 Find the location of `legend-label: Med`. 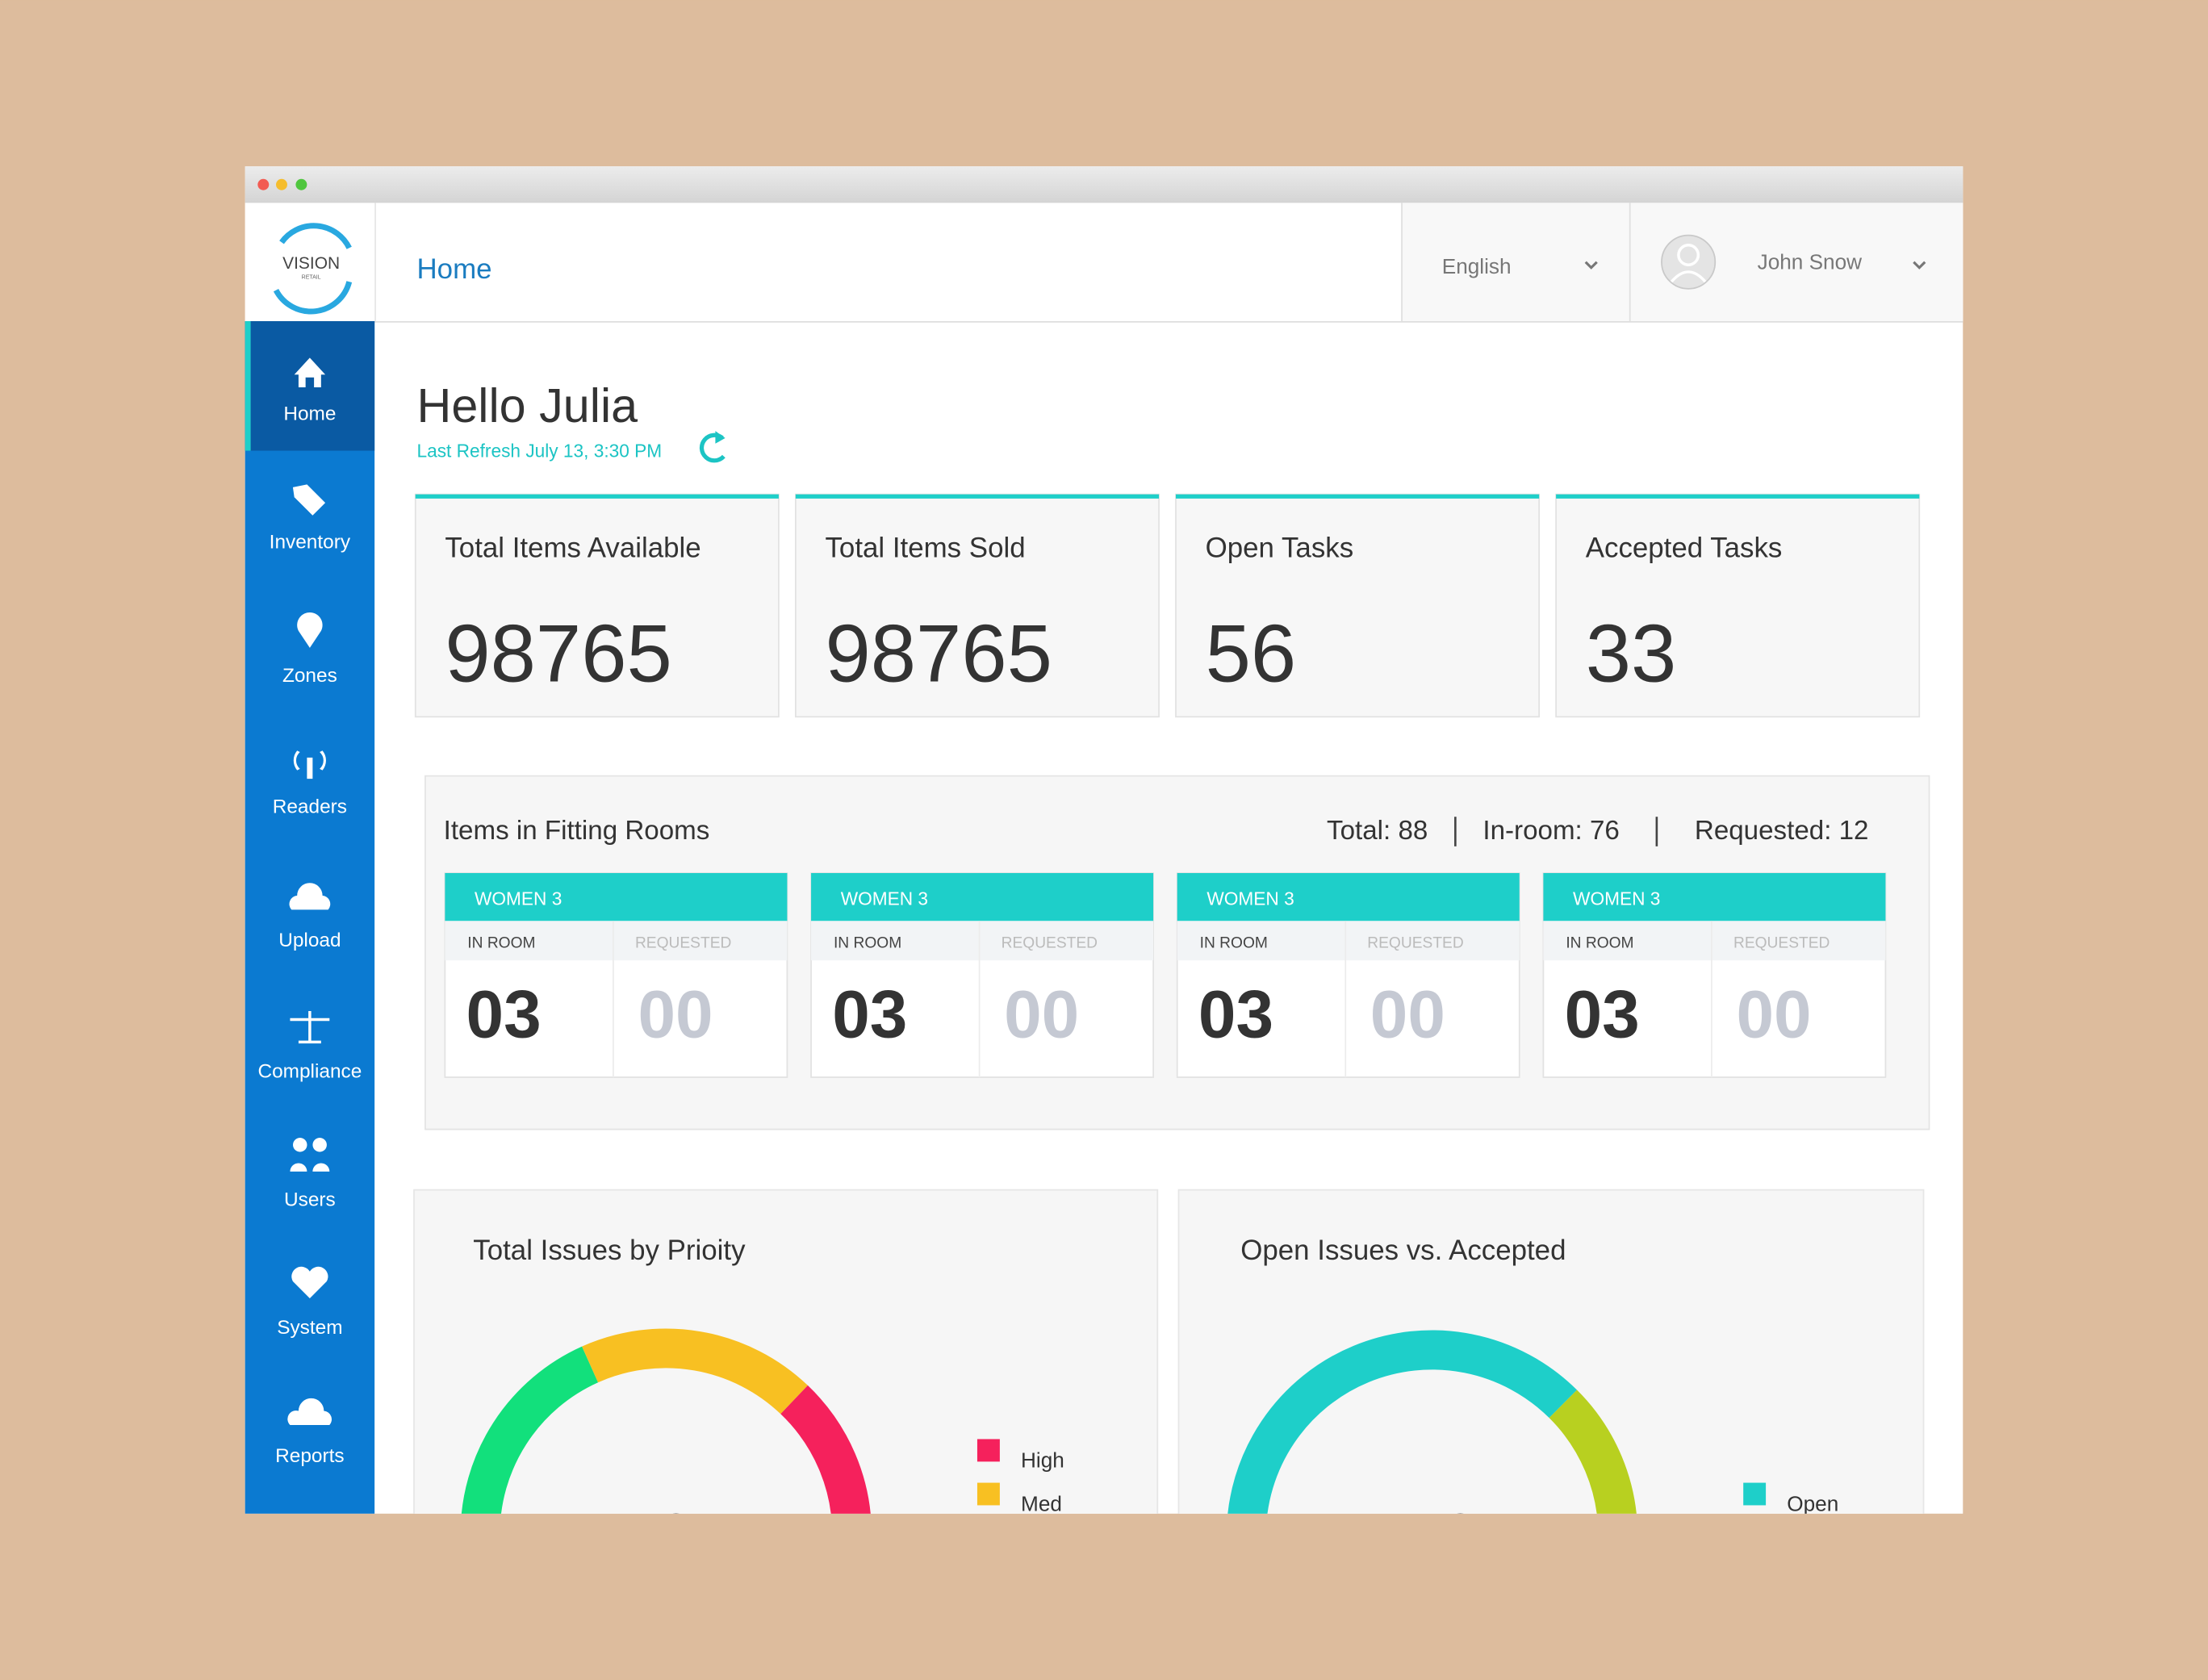

legend-label: Med is located at coordinates (1041, 1504).